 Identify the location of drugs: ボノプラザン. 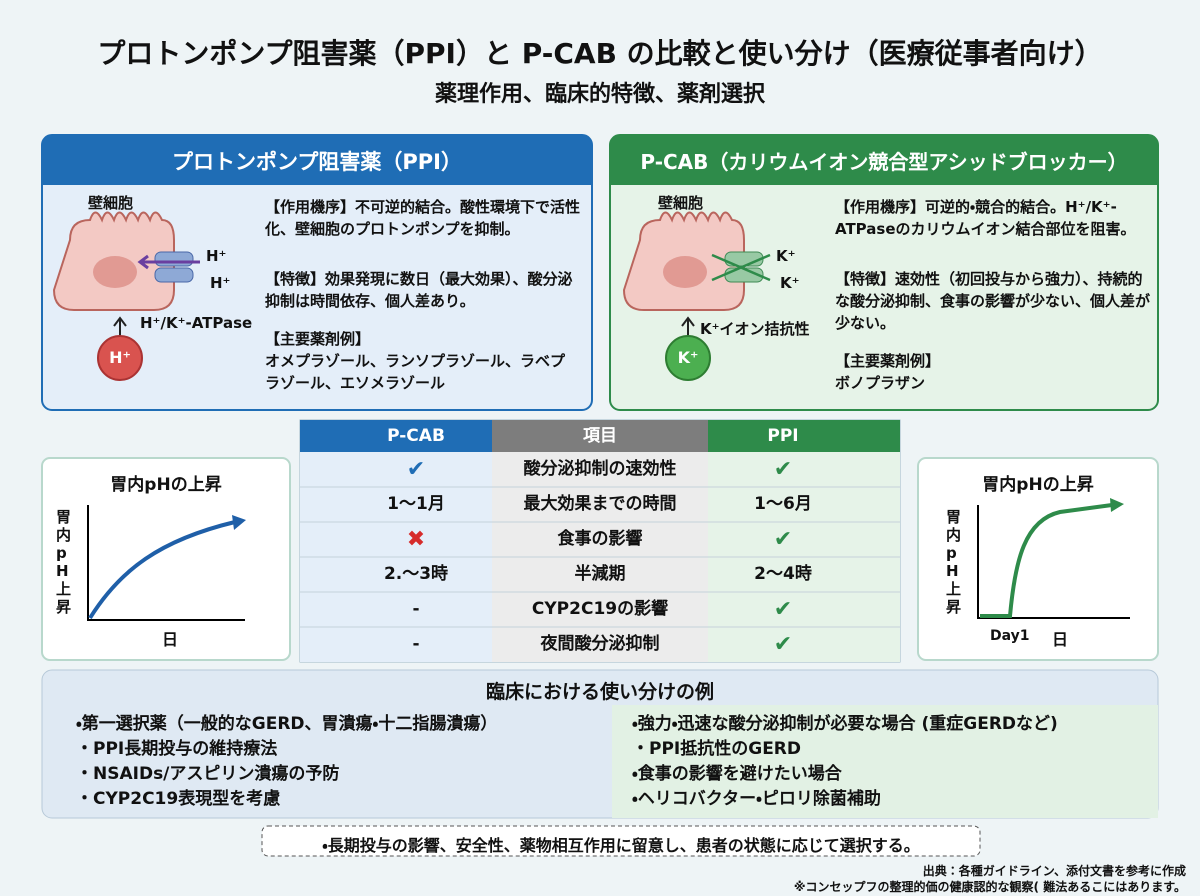
(880, 383).